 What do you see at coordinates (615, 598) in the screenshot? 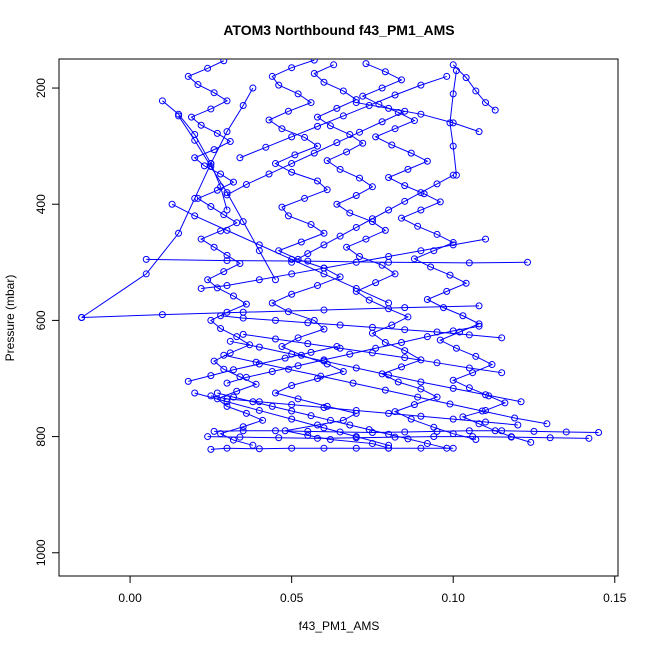
I see `x-tick-label: 0.15` at bounding box center [615, 598].